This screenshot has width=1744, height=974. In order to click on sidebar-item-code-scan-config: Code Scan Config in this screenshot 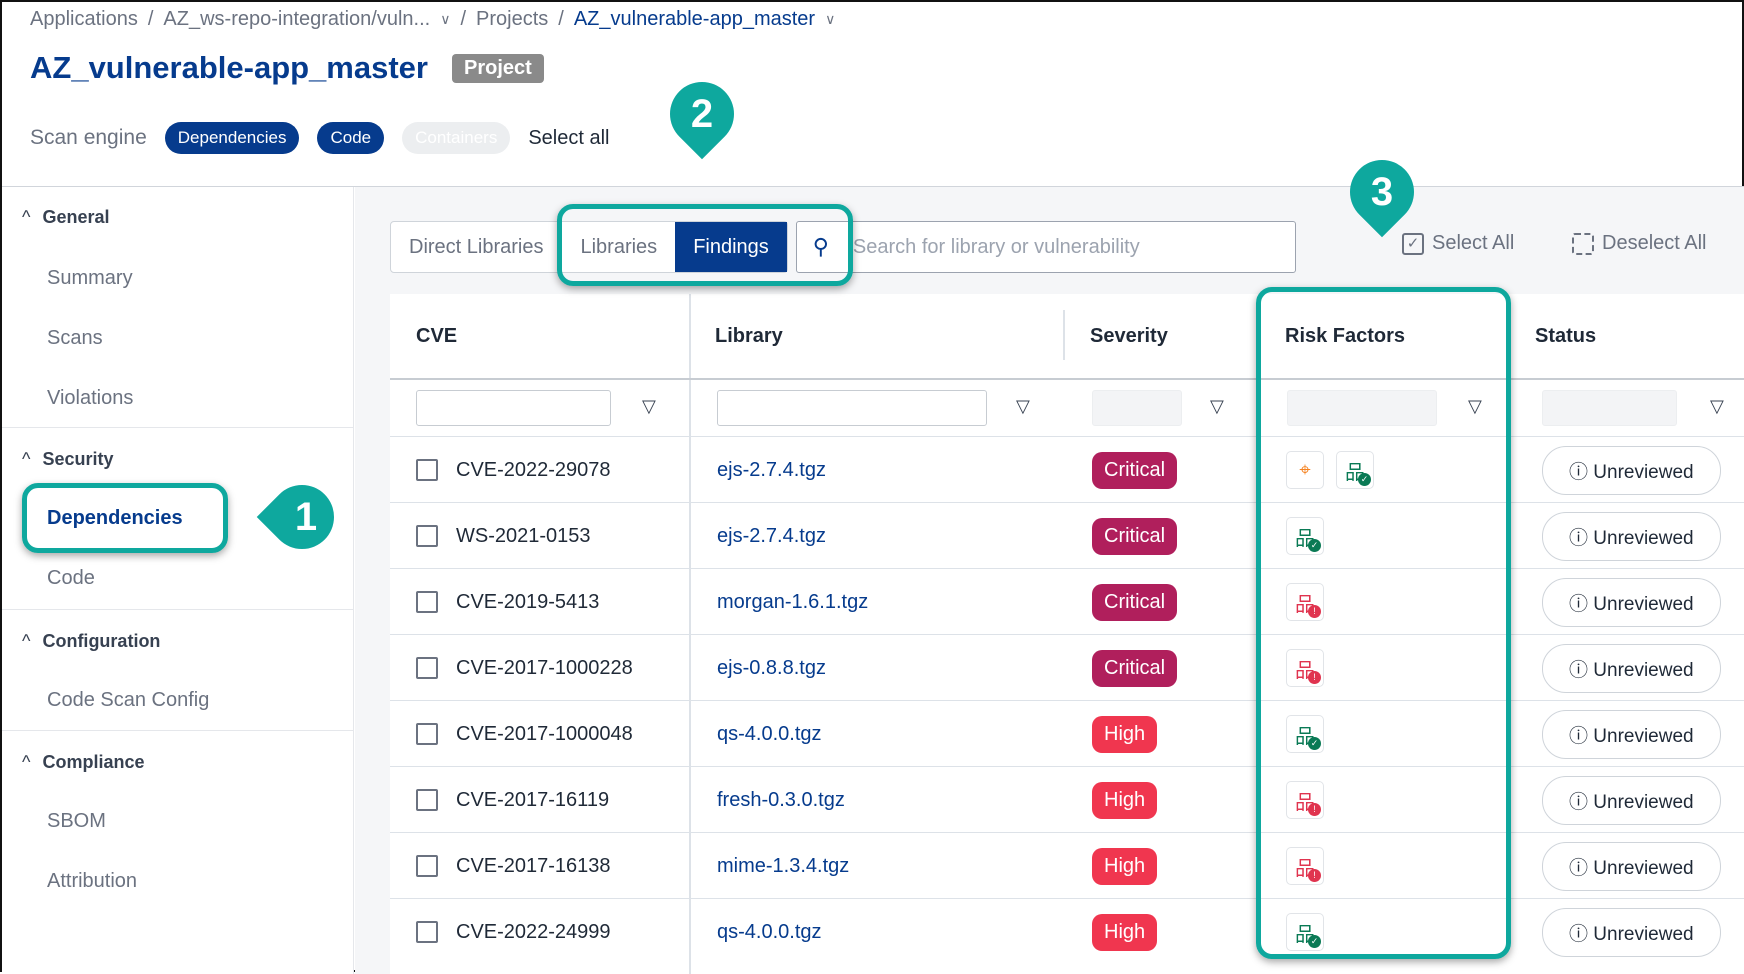, I will do `click(128, 700)`.